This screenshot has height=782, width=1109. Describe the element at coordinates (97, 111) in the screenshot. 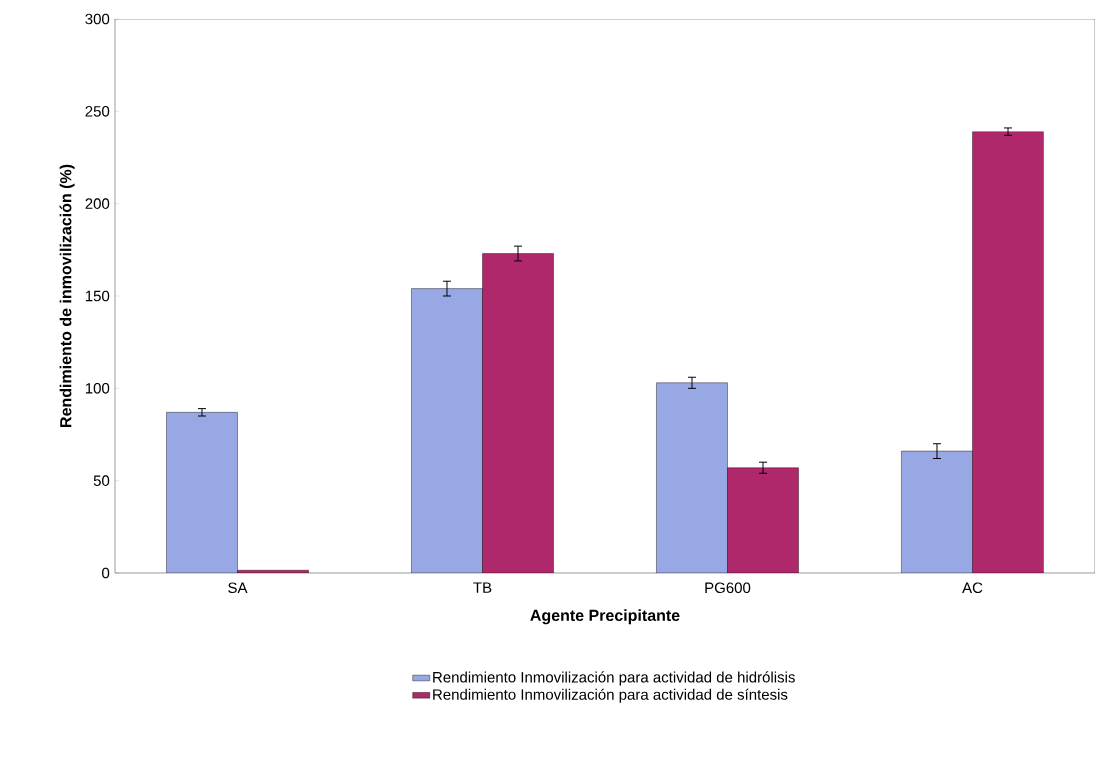

I see `y-tick-label: 250` at that location.